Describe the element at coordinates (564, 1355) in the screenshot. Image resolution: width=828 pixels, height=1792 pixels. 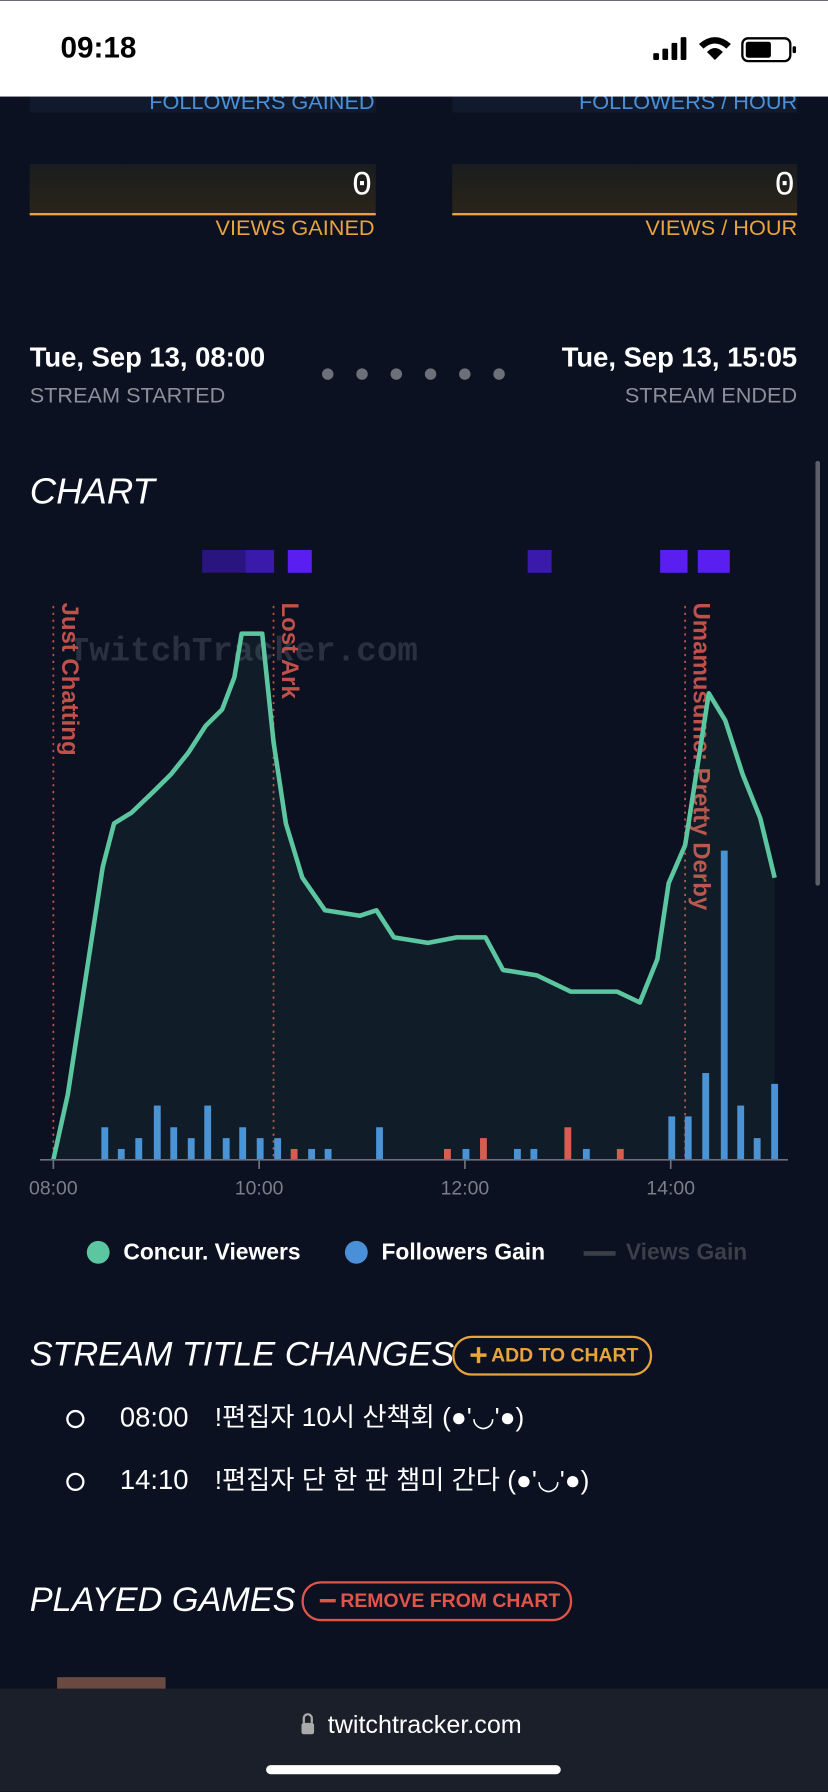
I see `button-label: ADD TO CHART` at that location.